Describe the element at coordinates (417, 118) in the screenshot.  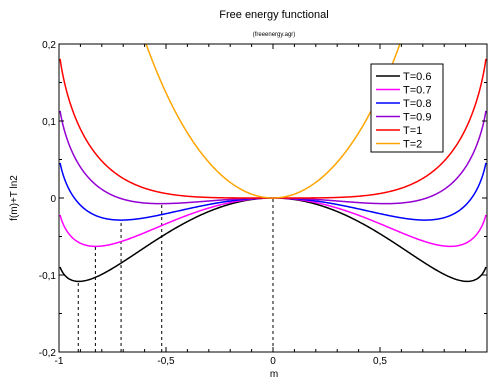
I see `legend-label: T=0.9` at that location.